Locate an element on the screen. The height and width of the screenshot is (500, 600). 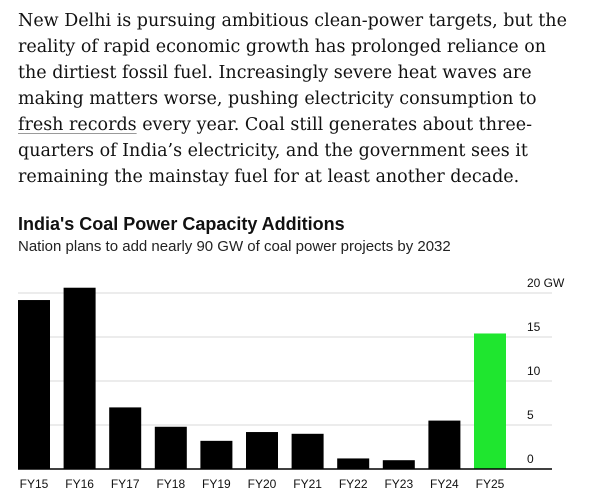
bar-fy19 is located at coordinates (216, 454).